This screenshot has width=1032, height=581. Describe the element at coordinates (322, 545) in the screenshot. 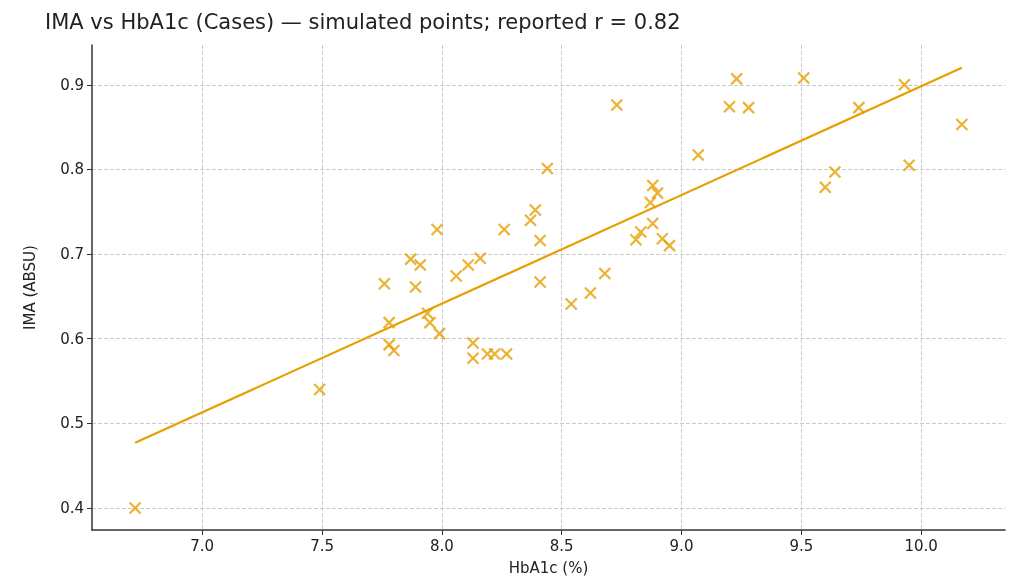

I see `x-tick-label: 7.5` at that location.